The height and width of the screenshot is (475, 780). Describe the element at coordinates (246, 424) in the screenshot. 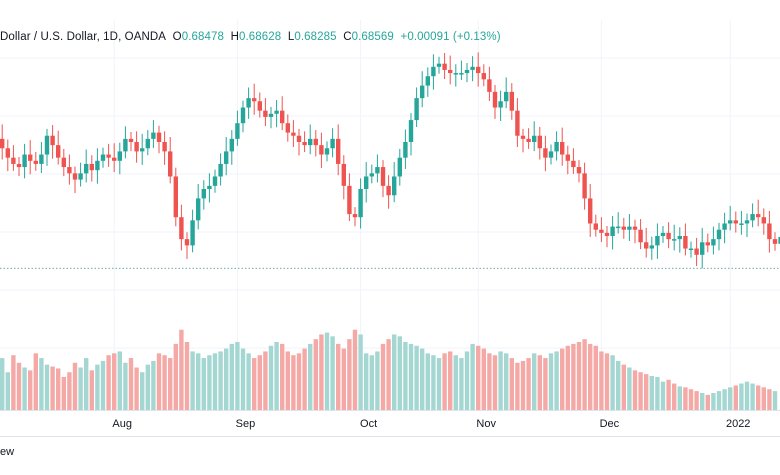

I see `x-tick-label: Sep` at that location.